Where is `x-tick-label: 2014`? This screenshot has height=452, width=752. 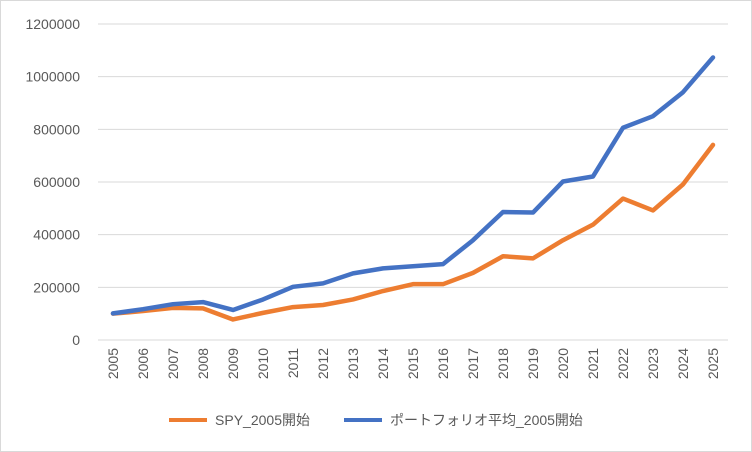
x-tick-label: 2014 is located at coordinates (383, 363).